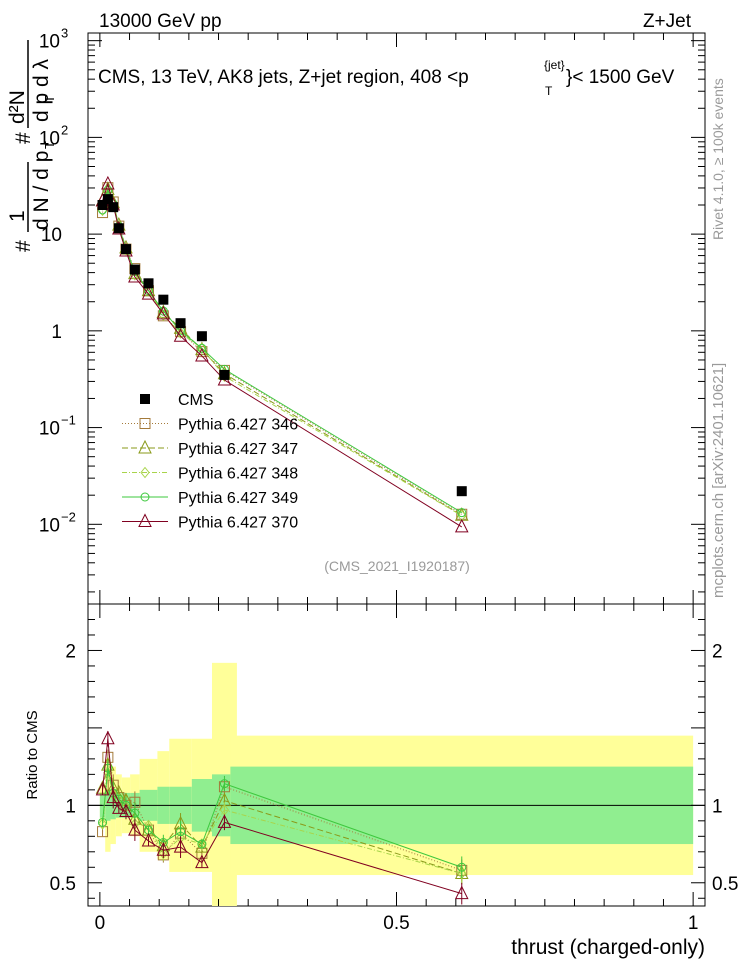  I want to click on mcplots-label: mcplots.cern.ch [arXiv:2401.10621], so click(718, 480).